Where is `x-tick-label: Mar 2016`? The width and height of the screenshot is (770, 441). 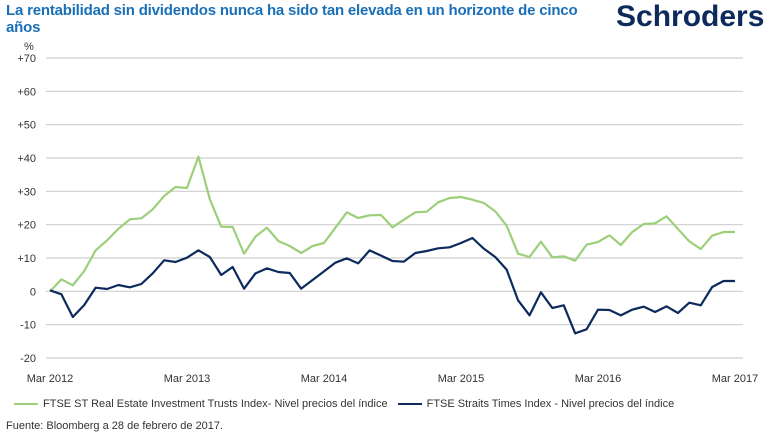
x-tick-label: Mar 2016 is located at coordinates (598, 379).